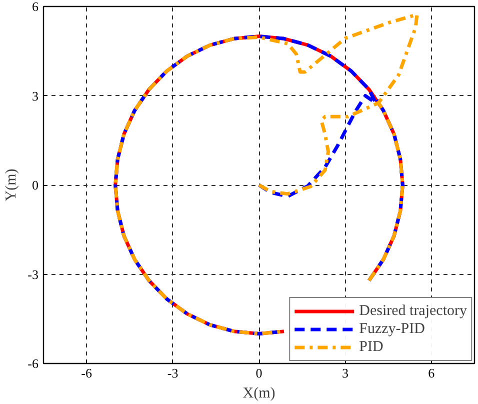 The width and height of the screenshot is (478, 404). Describe the element at coordinates (35, 96) in the screenshot. I see `y-tick-label: 3` at that location.